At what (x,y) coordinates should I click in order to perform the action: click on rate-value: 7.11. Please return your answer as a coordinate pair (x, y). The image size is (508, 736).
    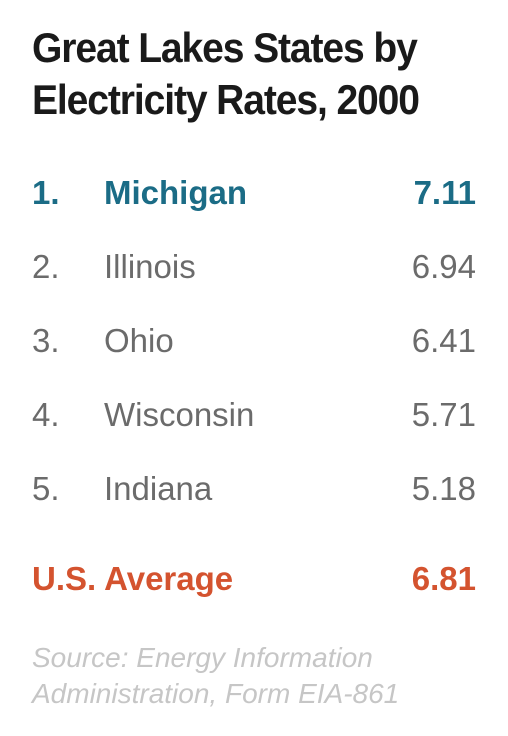
    Looking at the image, I should click on (444, 192).